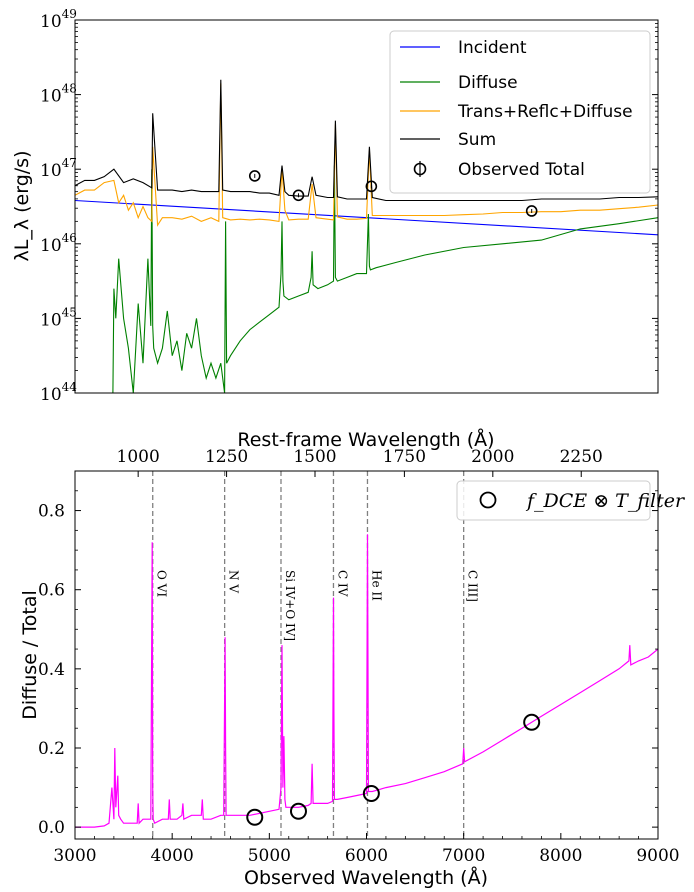  What do you see at coordinates (69, 89) in the screenshot?
I see `y-tick-exponent: 48` at bounding box center [69, 89].